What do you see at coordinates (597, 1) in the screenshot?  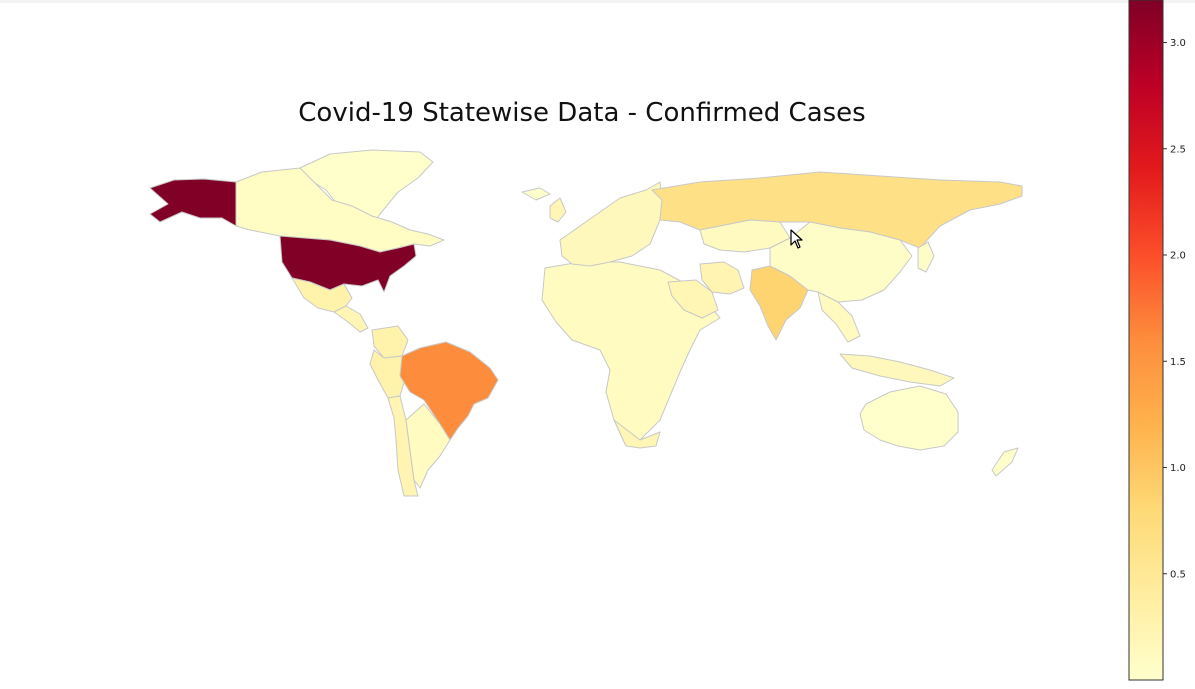 I see `top-border` at bounding box center [597, 1].